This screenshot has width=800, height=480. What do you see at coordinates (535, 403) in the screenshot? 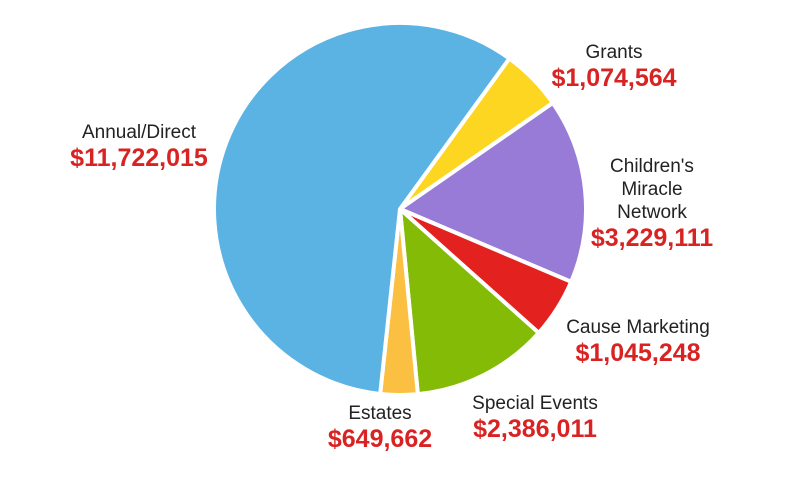
I see `label-name-special-events: Special Events` at bounding box center [535, 403].